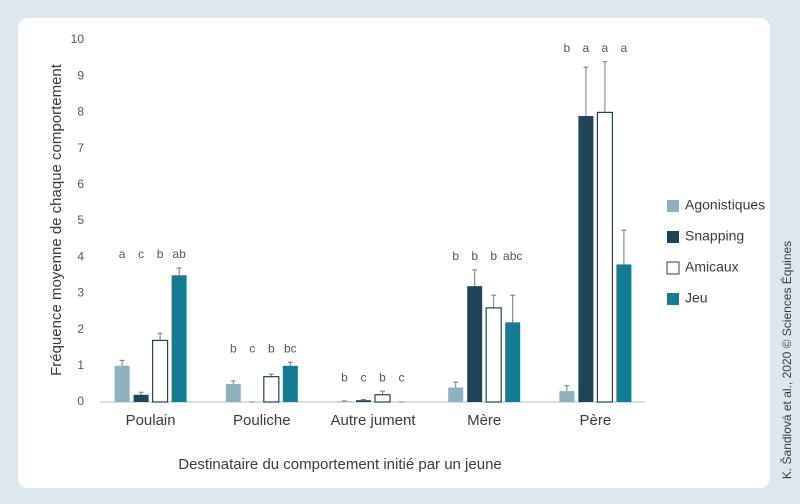  What do you see at coordinates (596, 420) in the screenshot?
I see `x-tick-label: Père` at bounding box center [596, 420].